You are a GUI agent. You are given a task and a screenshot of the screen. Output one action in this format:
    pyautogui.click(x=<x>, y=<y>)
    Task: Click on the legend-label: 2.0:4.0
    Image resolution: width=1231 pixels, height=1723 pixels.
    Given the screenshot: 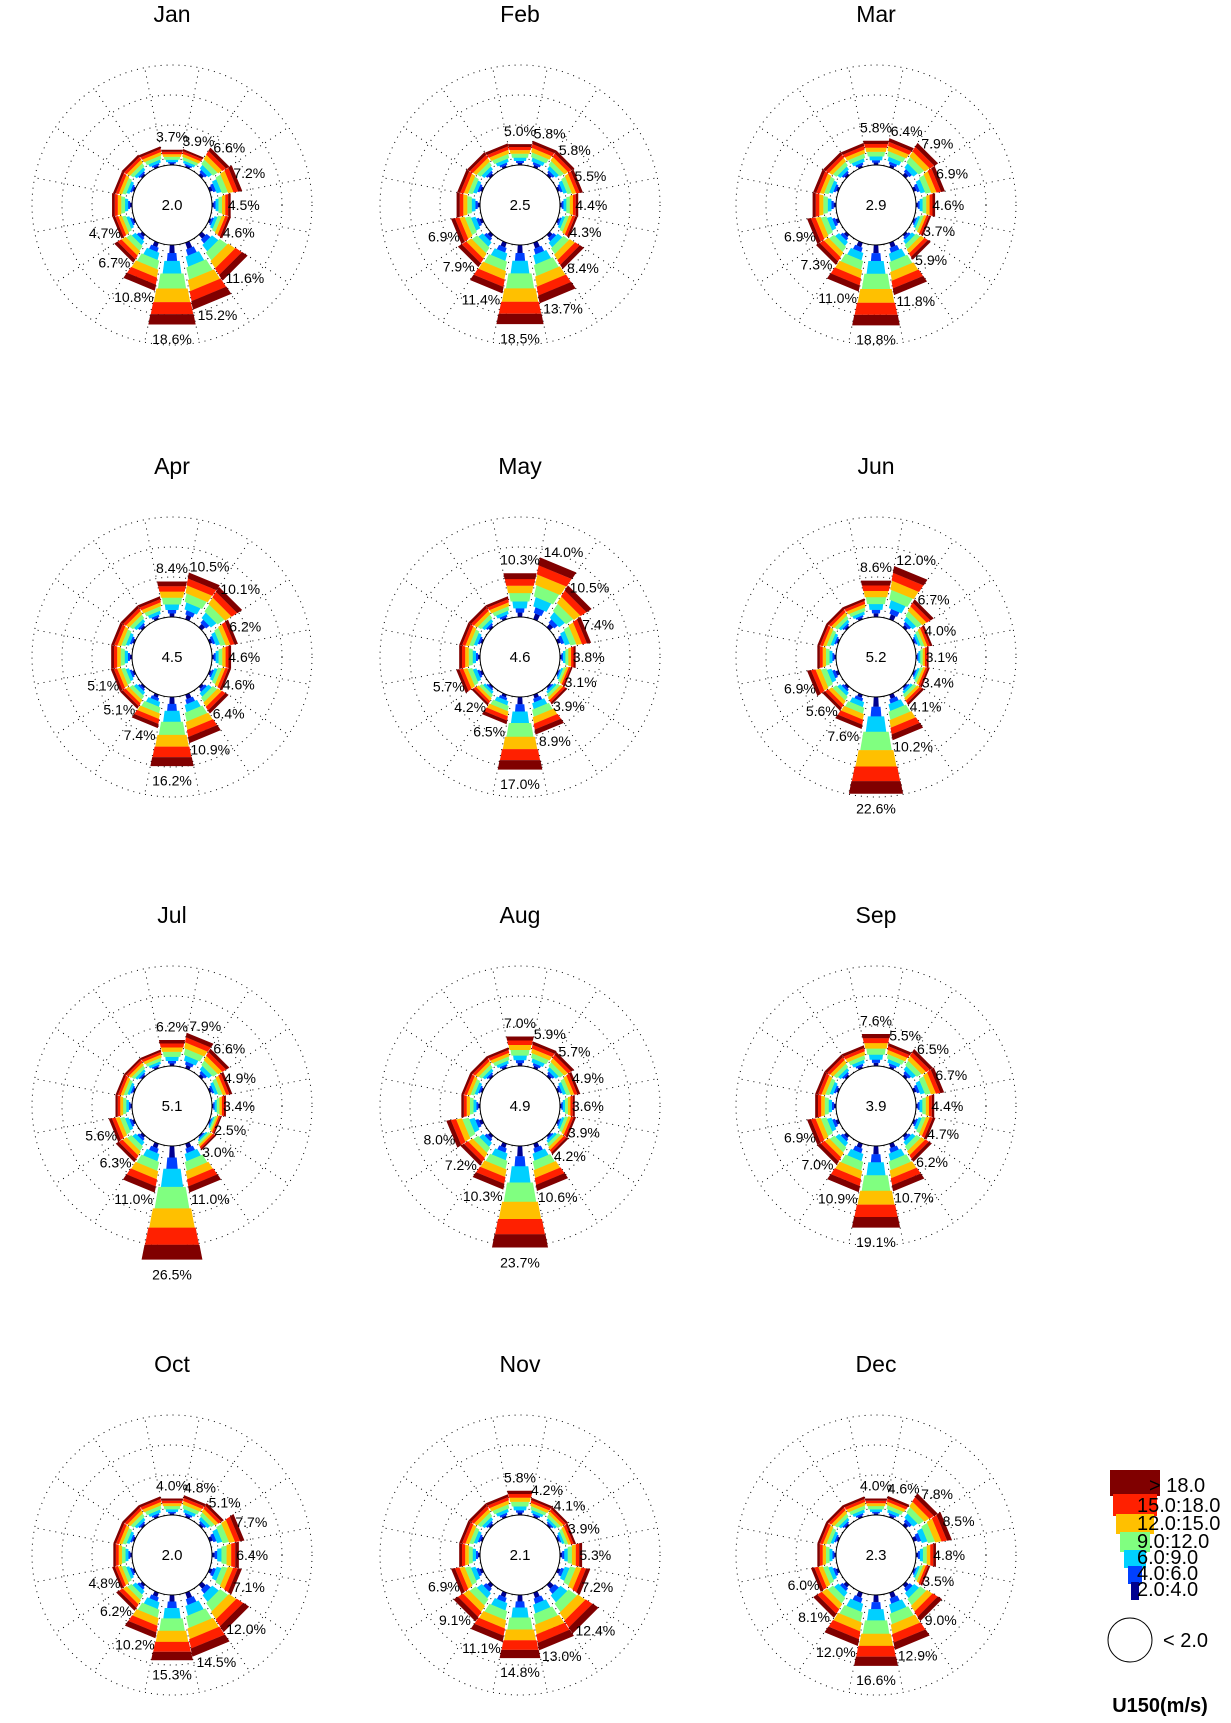 What is the action you would take?
    pyautogui.click(x=1167, y=1590)
    